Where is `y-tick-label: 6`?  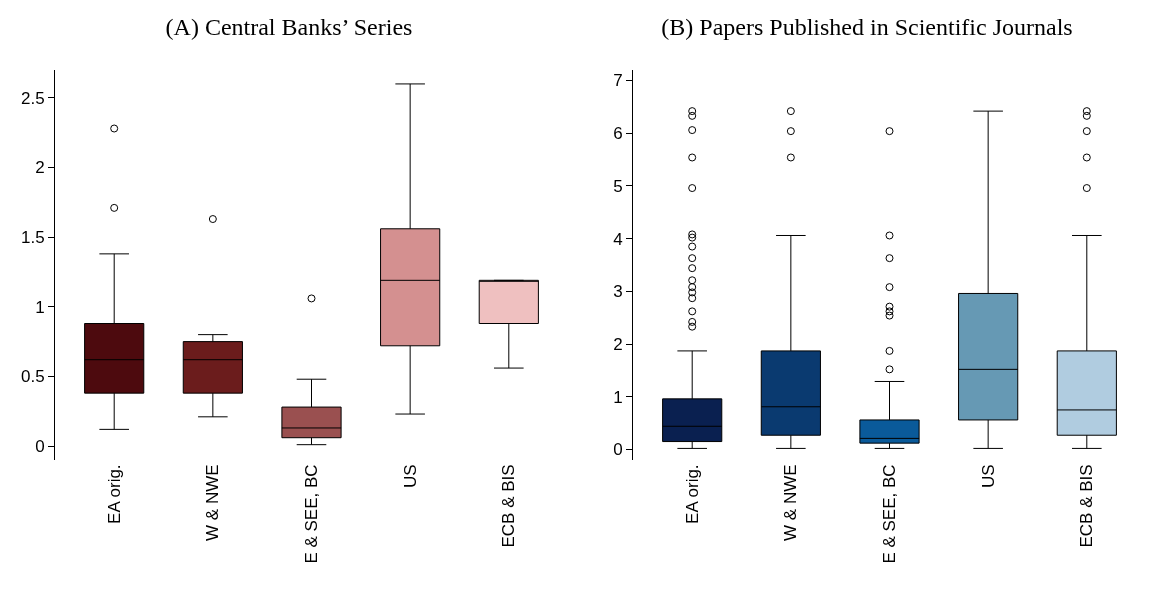 y-tick-label: 6 is located at coordinates (618, 134).